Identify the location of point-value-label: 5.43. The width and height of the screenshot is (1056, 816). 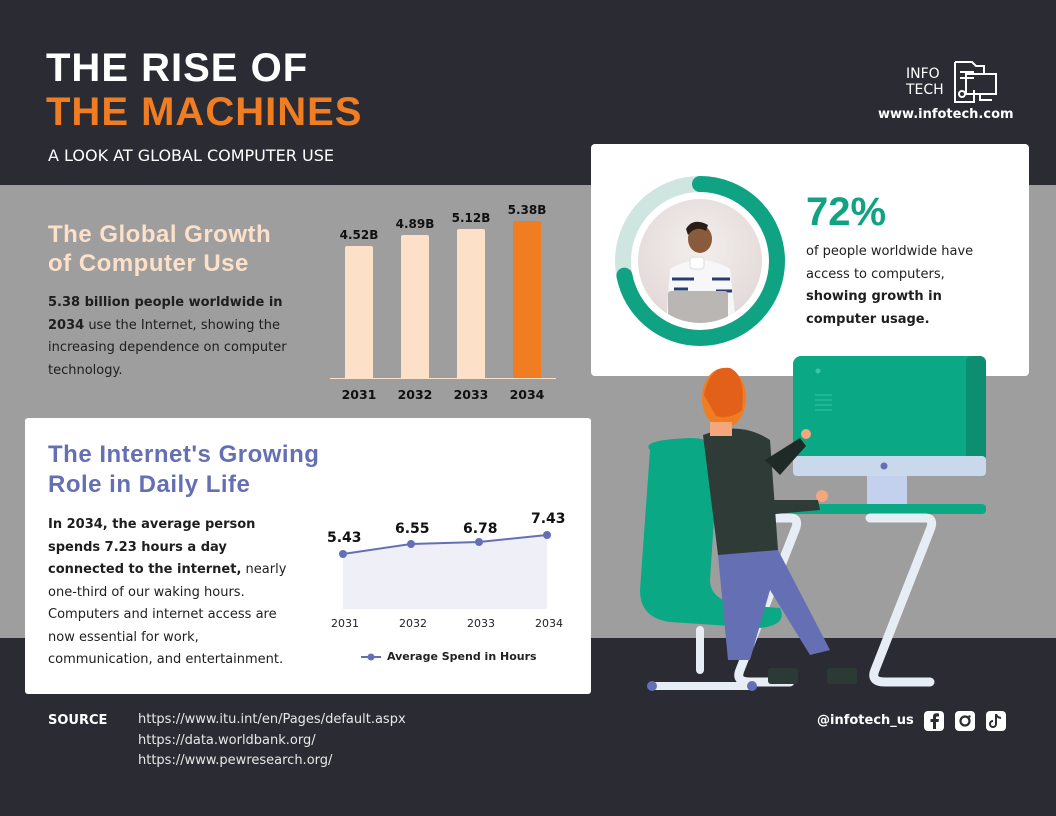
(344, 538).